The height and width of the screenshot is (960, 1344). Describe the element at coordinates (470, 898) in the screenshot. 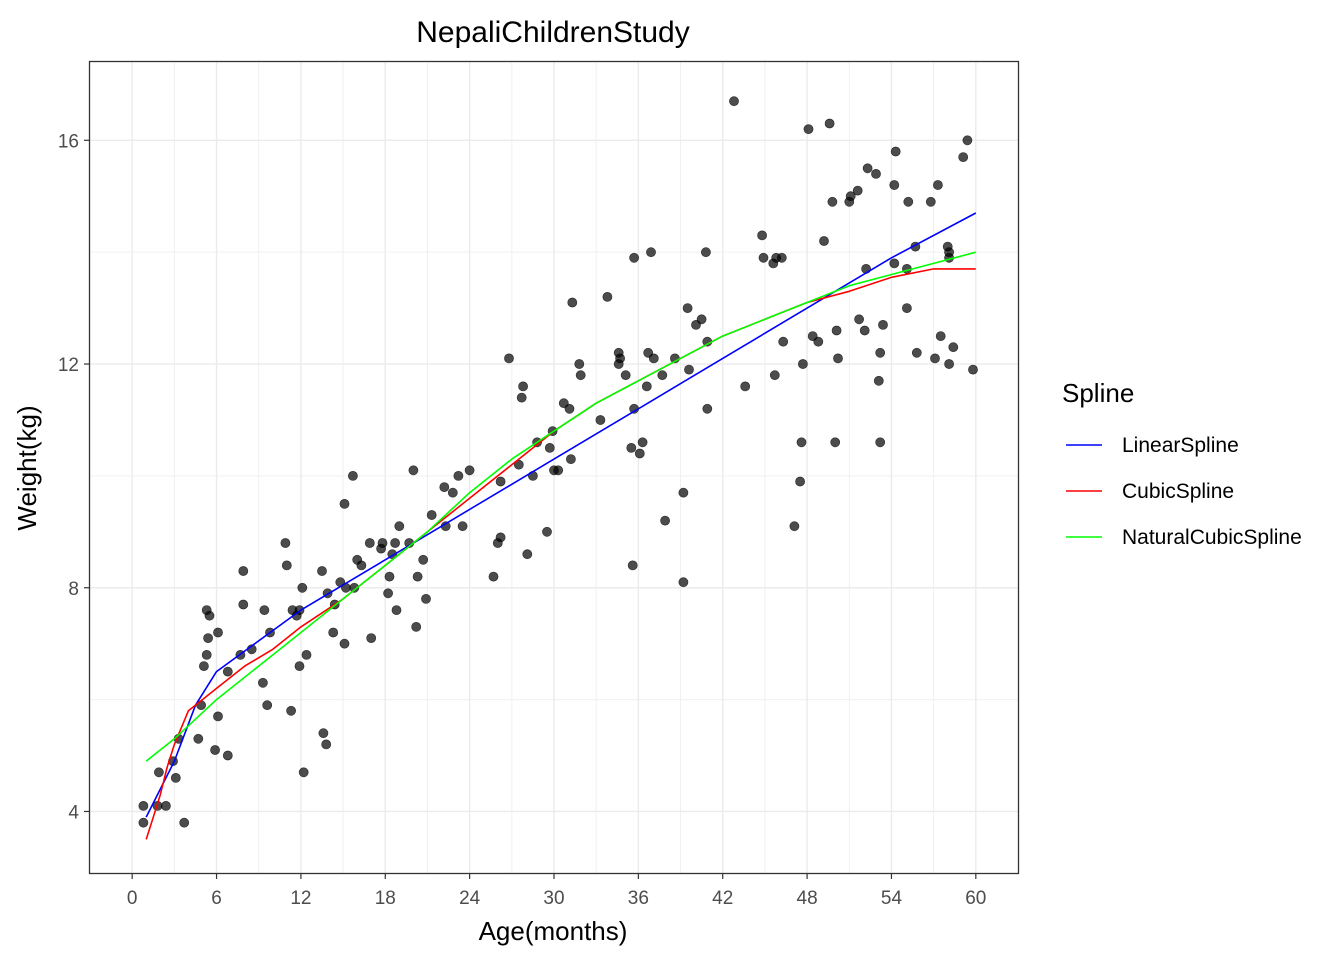

I see `x-tick-label: 24` at that location.